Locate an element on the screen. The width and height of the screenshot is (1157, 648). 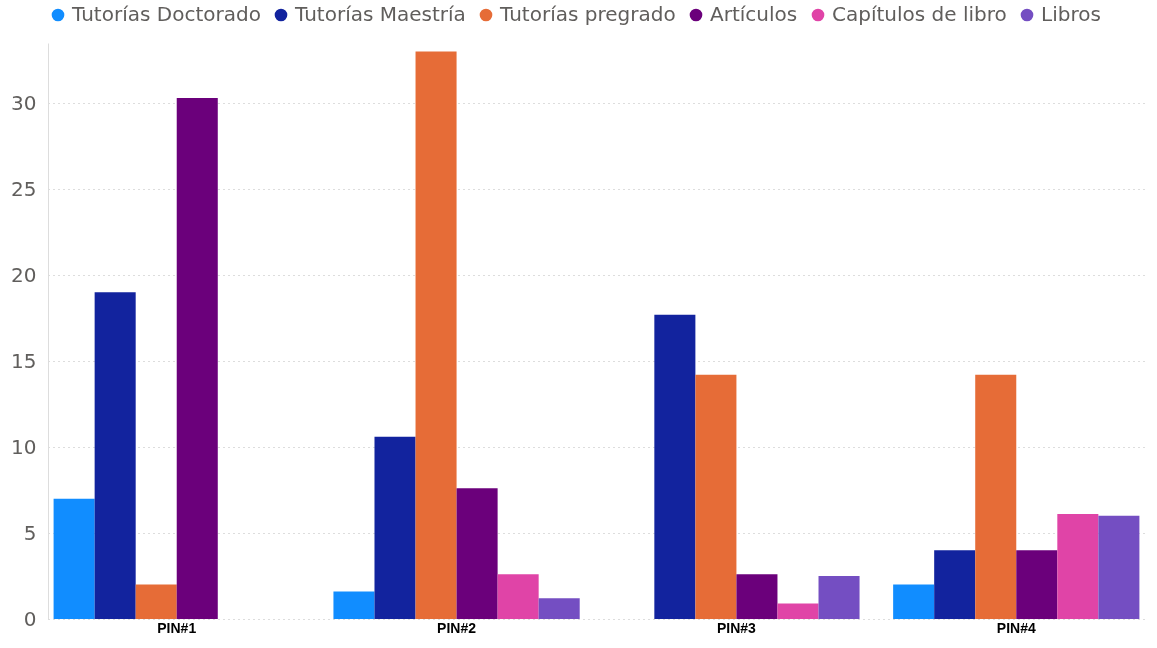
y-tick-label: 25 is located at coordinates (24, 188).